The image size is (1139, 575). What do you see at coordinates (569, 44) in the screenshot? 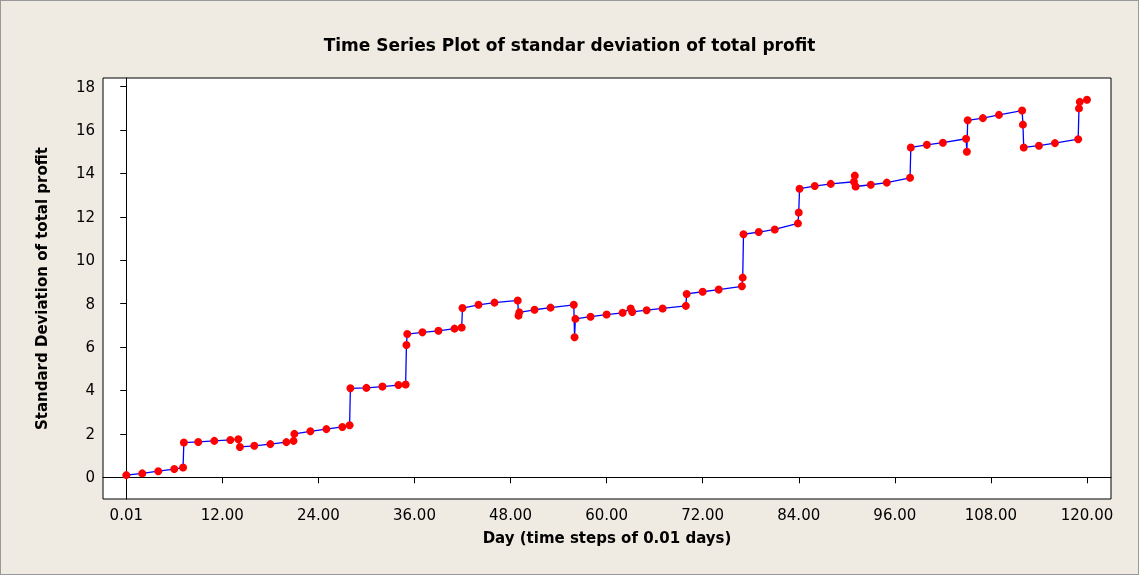
I see `chart-title: Time Series Plot of standar deviation of total profit` at bounding box center [569, 44].